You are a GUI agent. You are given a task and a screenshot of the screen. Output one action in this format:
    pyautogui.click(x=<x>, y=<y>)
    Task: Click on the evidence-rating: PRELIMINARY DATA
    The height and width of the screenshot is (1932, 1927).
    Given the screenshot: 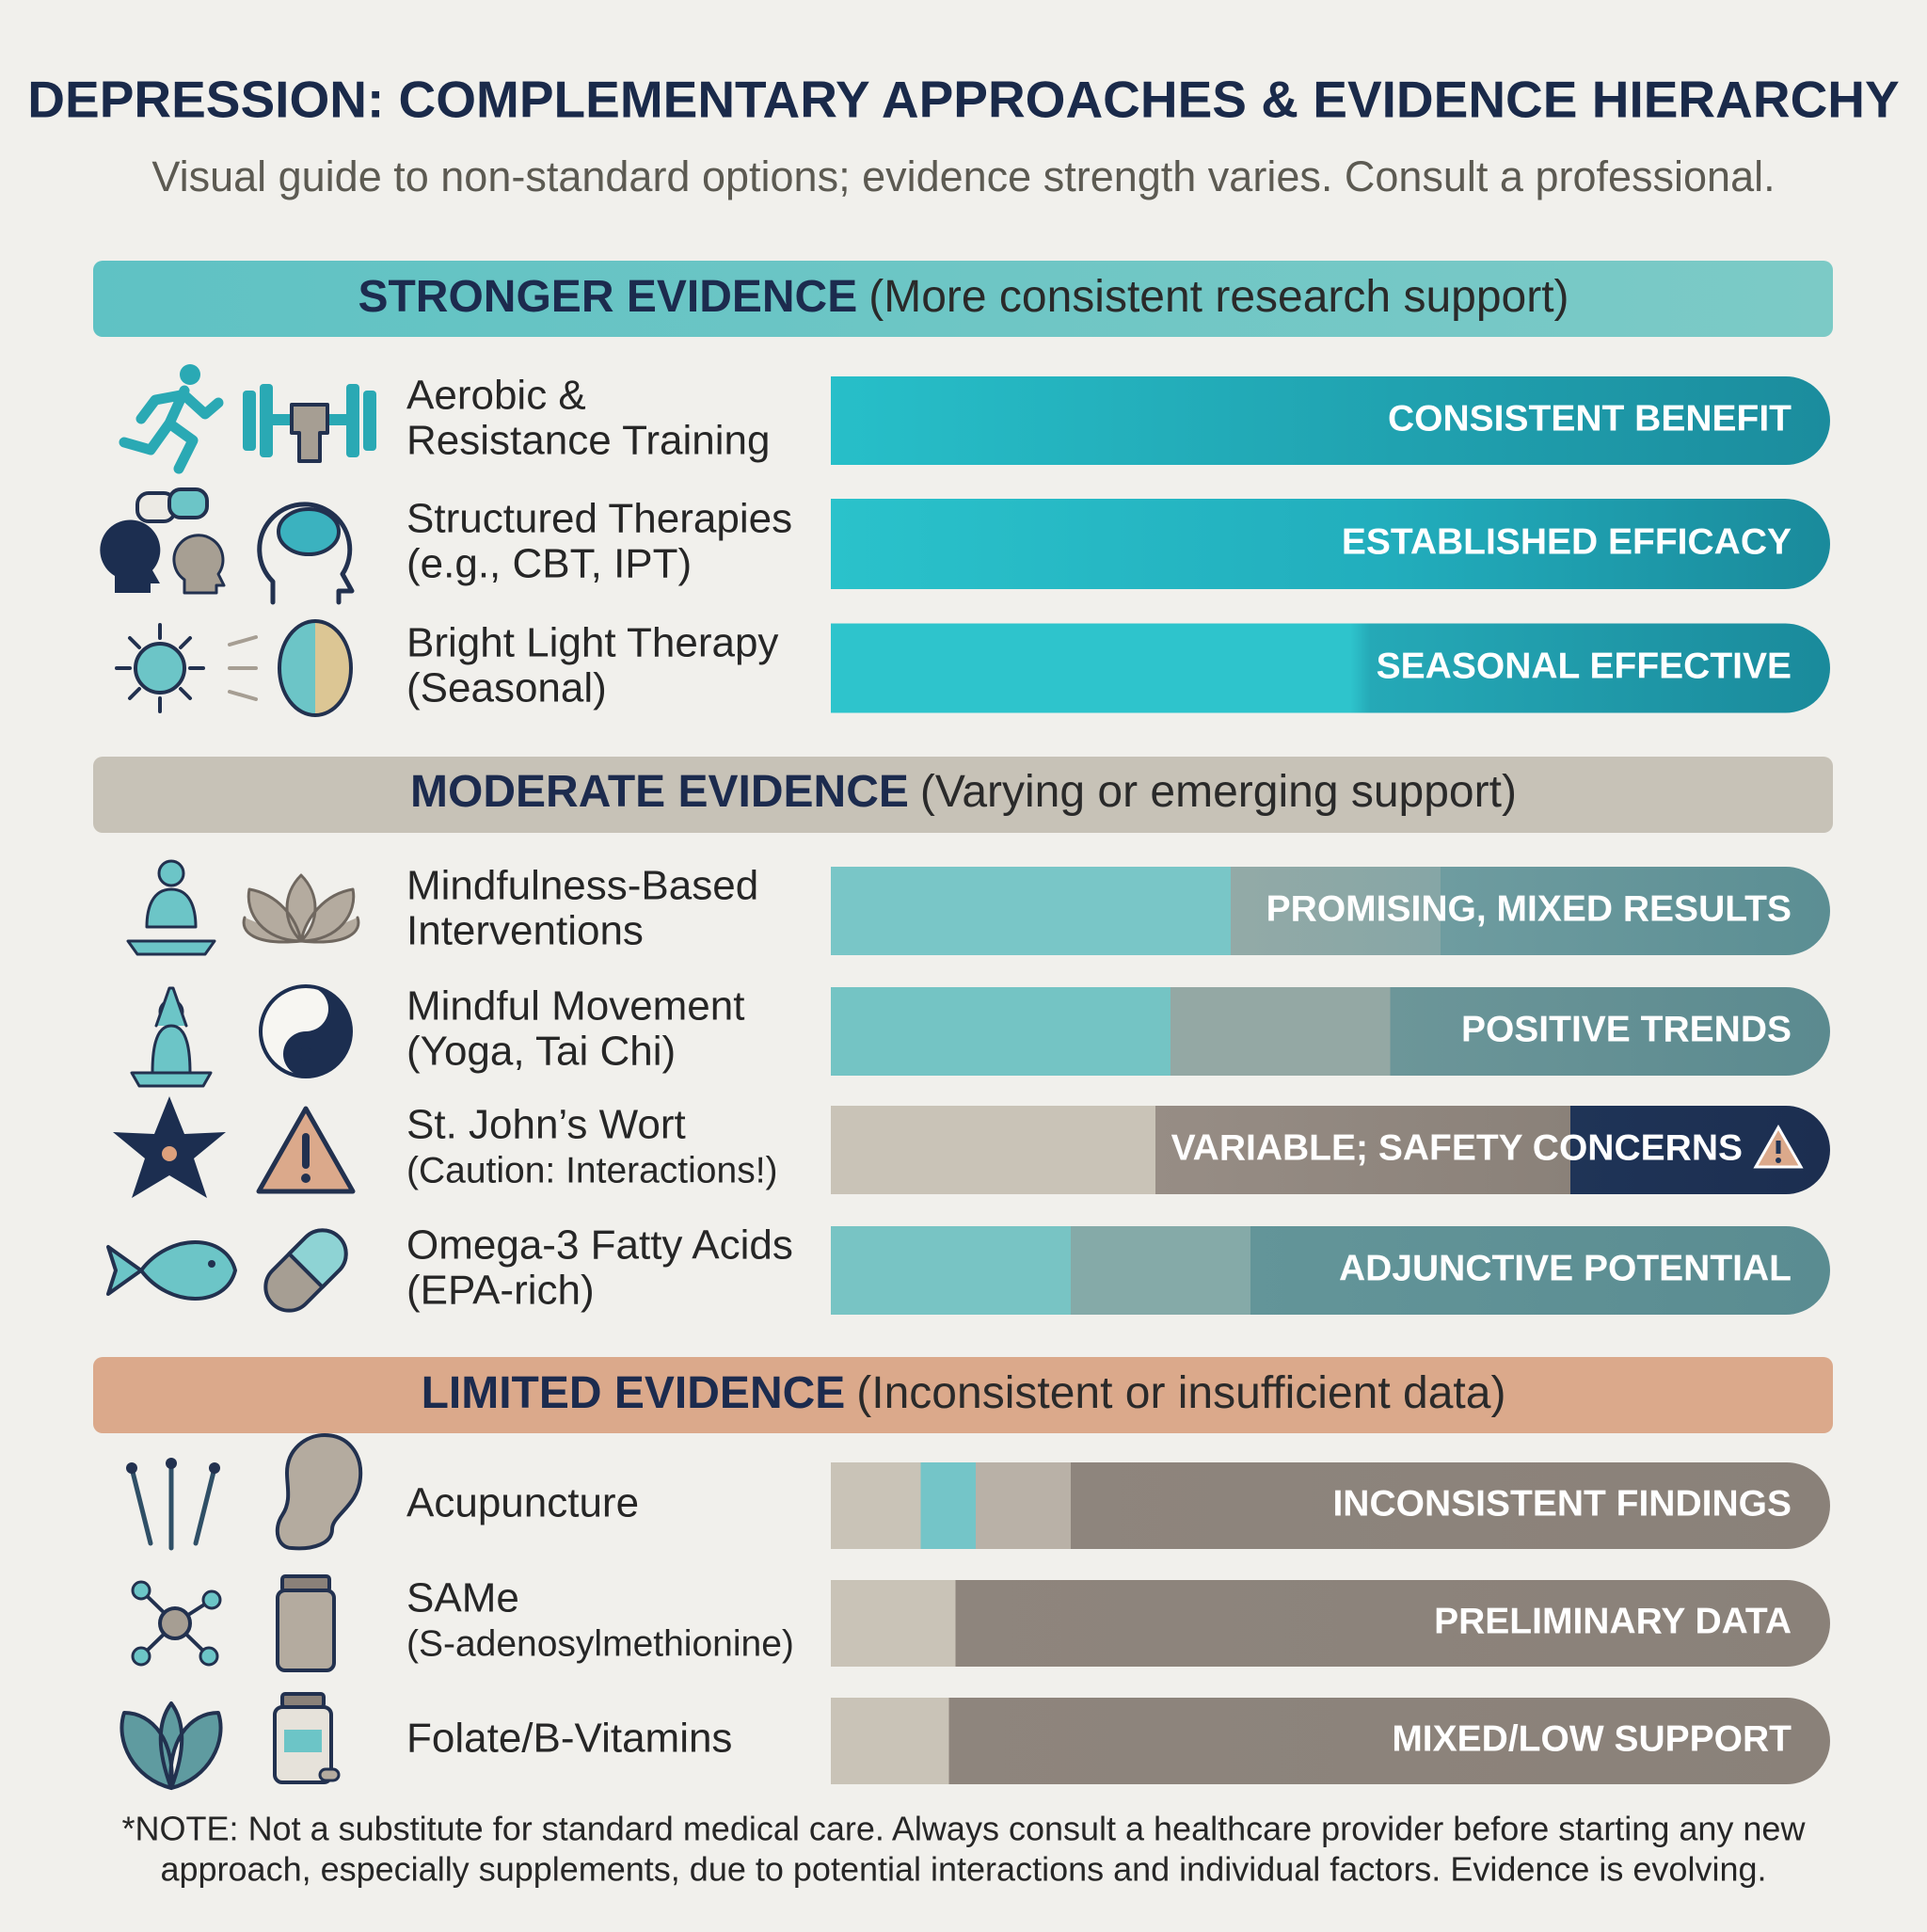 What is the action you would take?
    pyautogui.click(x=1613, y=1621)
    